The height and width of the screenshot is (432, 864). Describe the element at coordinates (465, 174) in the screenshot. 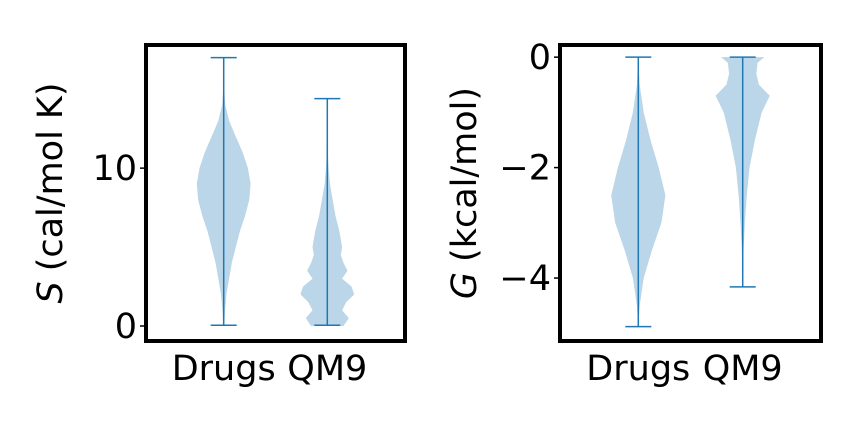

I see `y-axis-label-unit: (kcal/mol)` at that location.